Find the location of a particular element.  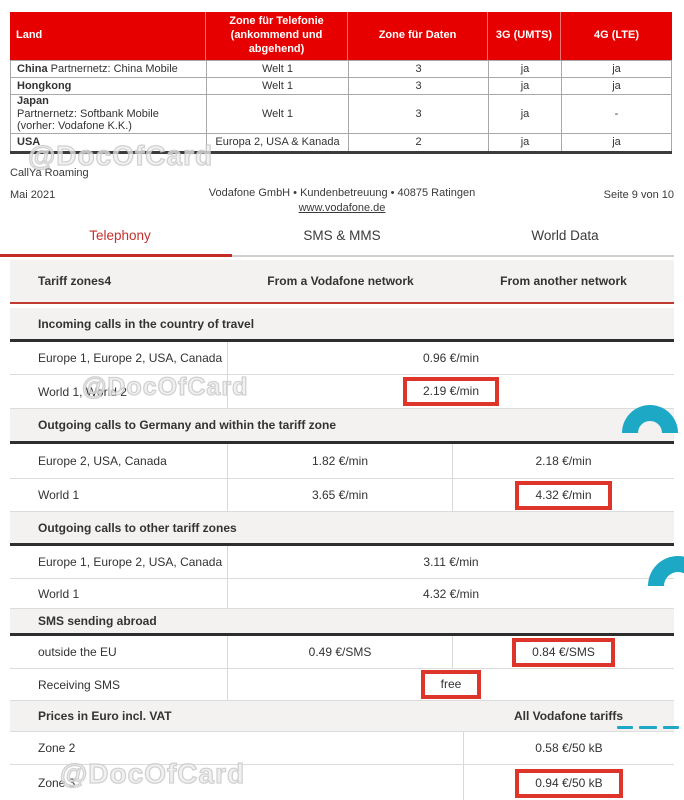

highlight-box: 4.32 €/min is located at coordinates (563, 495).